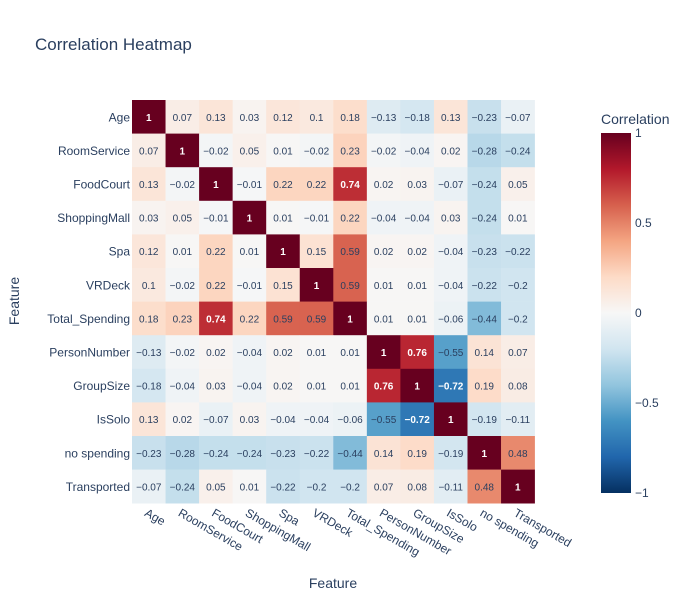 The width and height of the screenshot is (700, 600). I want to click on x-axis-title: Feature, so click(333, 583).